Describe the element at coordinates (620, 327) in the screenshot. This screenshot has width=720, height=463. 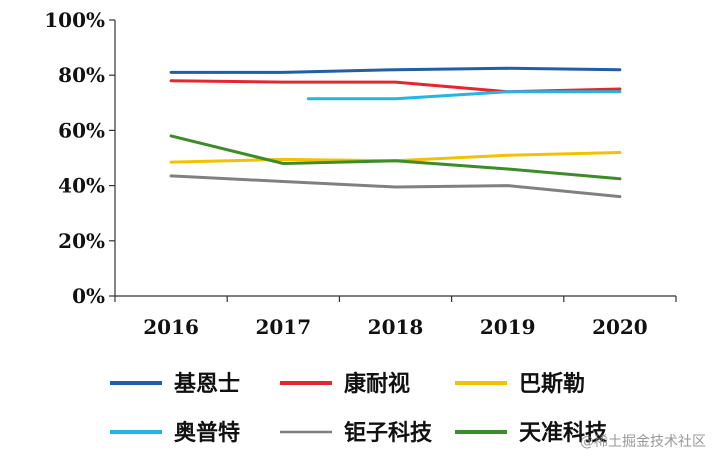
I see `x-tick-label: 2020` at that location.